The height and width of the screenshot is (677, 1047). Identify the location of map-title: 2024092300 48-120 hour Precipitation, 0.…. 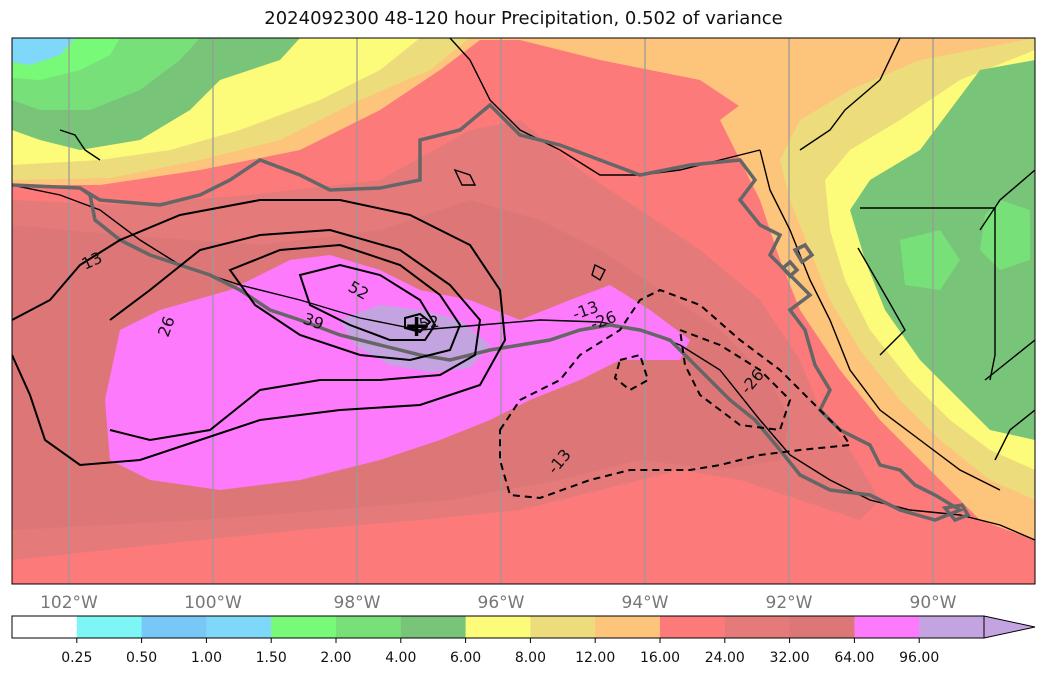
(523, 18).